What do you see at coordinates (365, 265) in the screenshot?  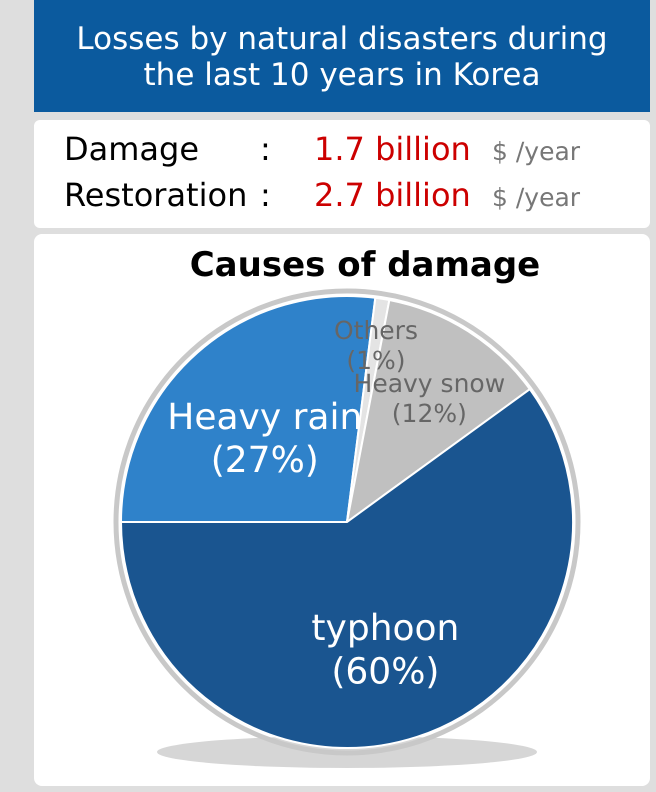 I see `chart-subtitle: Causes of damage` at bounding box center [365, 265].